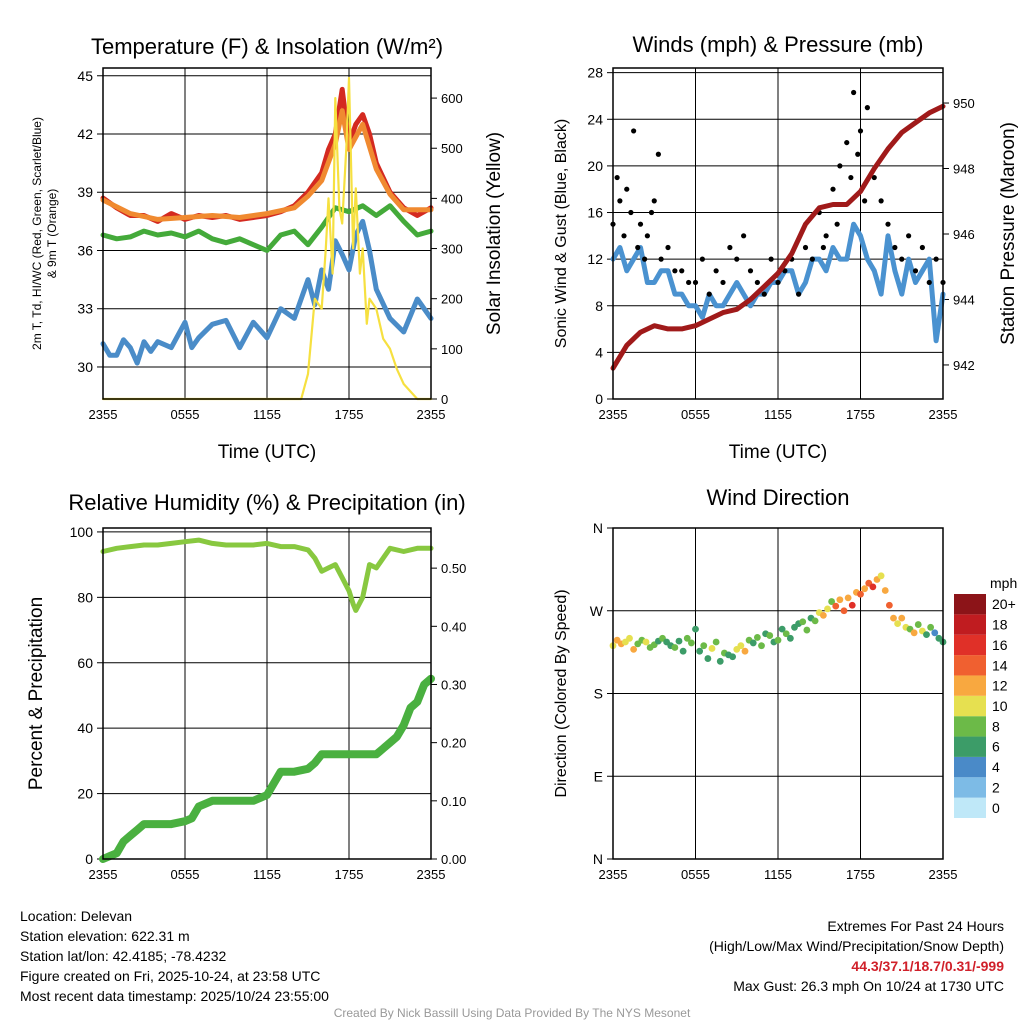  I want to click on y-tick-label: 42, so click(85, 134).